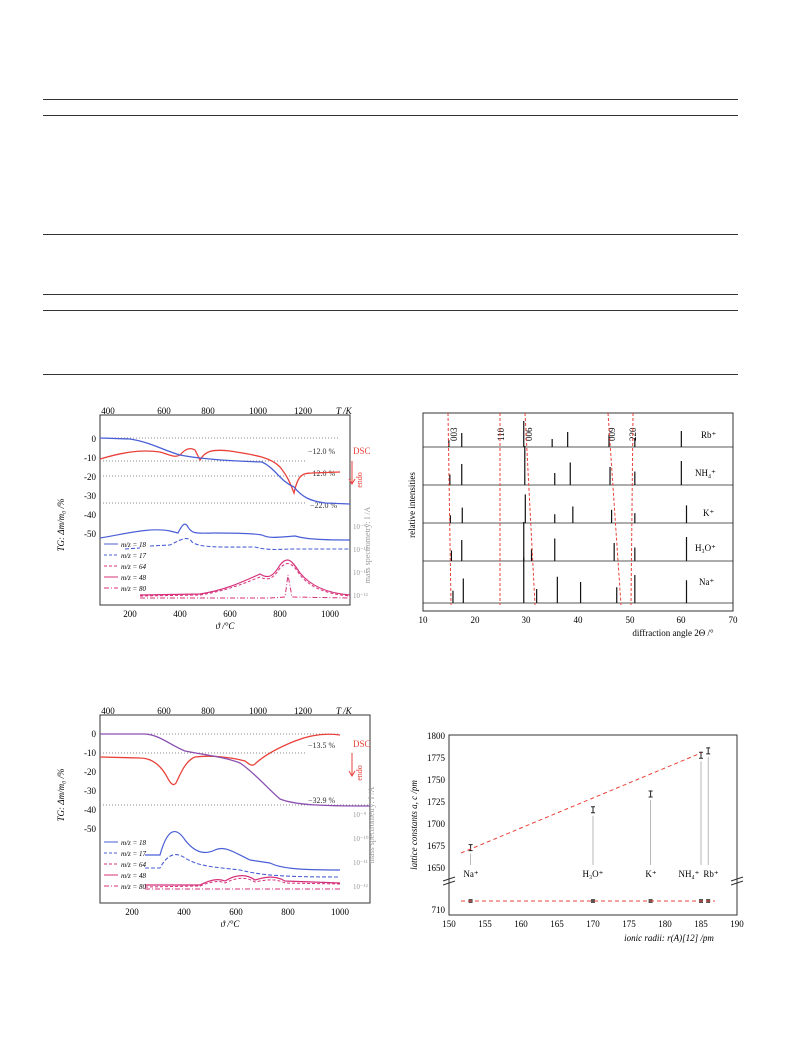  I want to click on panel-a-top-ticks: 400 600 800 1000 1200, so click(206, 411).